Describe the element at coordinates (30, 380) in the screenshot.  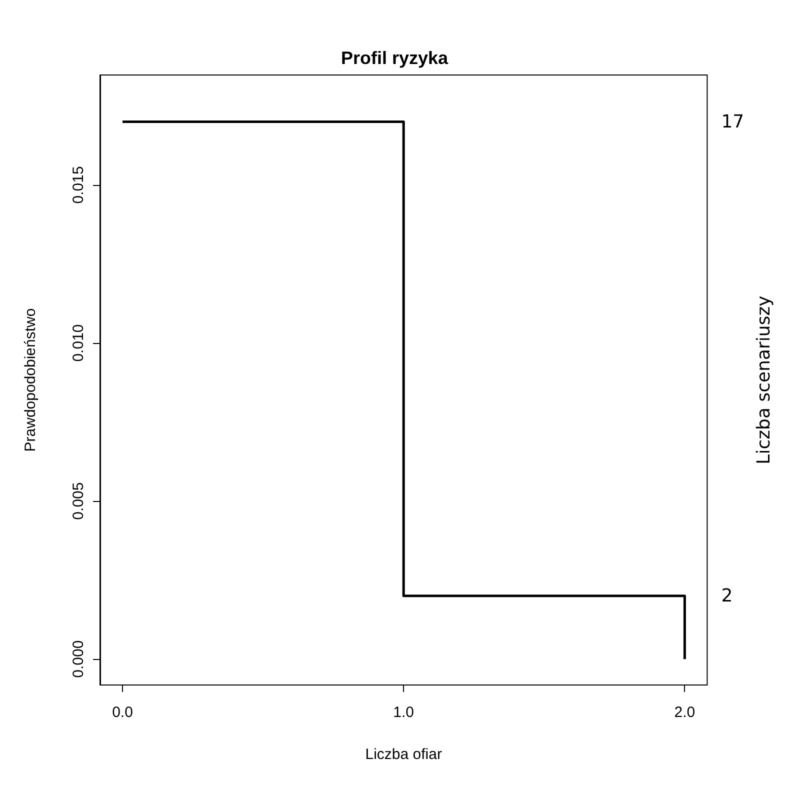
I see `y-axis-title: Prawdopodobieństwo` at that location.